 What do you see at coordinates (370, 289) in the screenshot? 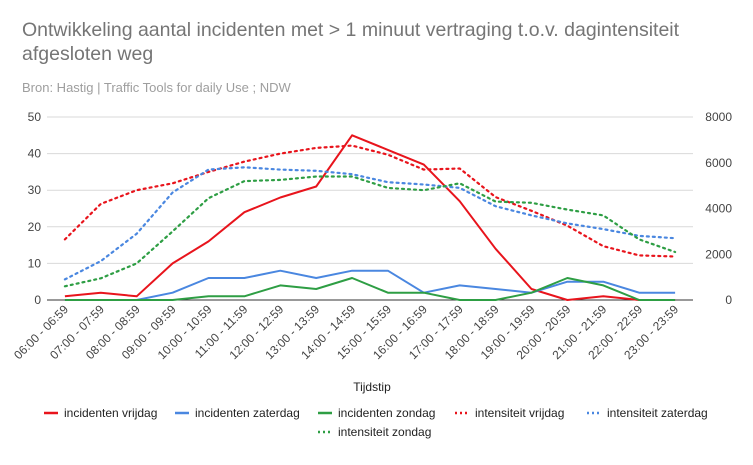
I see `series-line-incidenten-zondag` at bounding box center [370, 289].